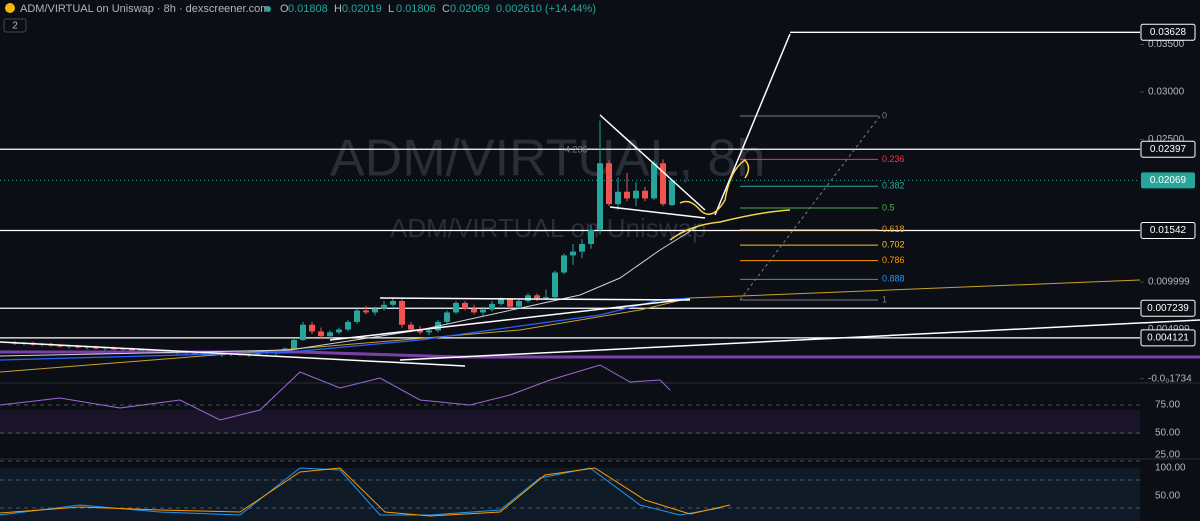  What do you see at coordinates (810, 208) in the screenshot?
I see `fib-diagonal` at bounding box center [810, 208].